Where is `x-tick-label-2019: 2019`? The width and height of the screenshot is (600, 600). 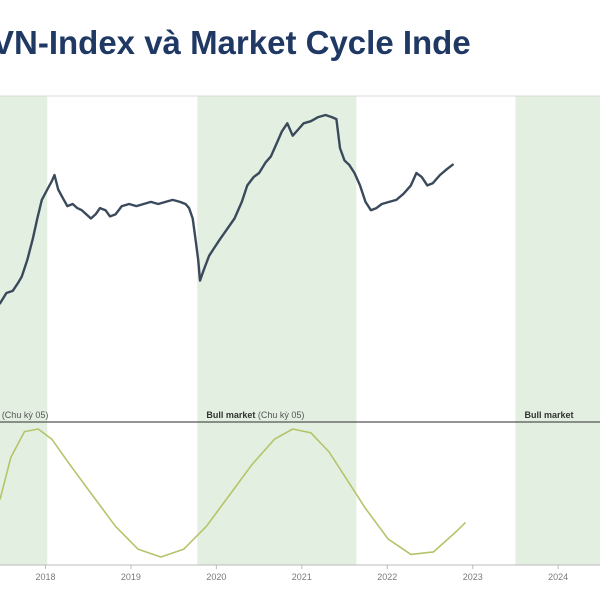
x-tick-label-2019: 2019 is located at coordinates (131, 577).